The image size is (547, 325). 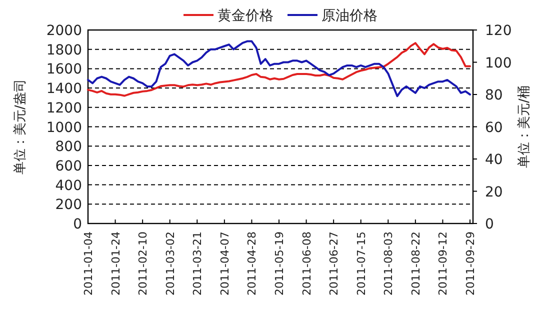 What do you see at coordinates (225, 264) in the screenshot?
I see `x-tick-label: 2011-04-07` at bounding box center [225, 264].